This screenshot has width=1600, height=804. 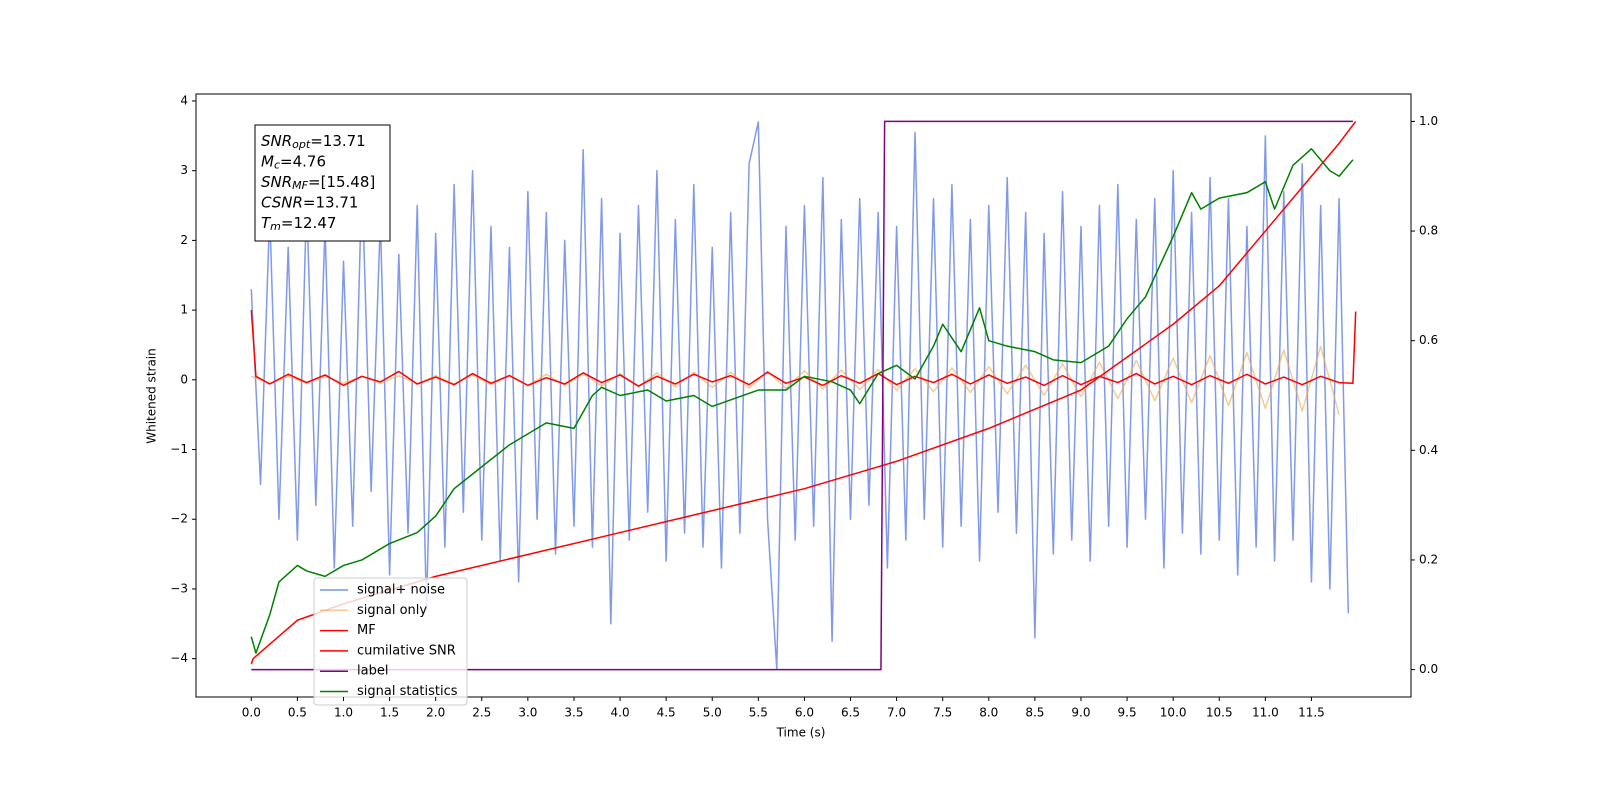 What do you see at coordinates (1311, 713) in the screenshot?
I see `x-tick-label: 11.5` at bounding box center [1311, 713].